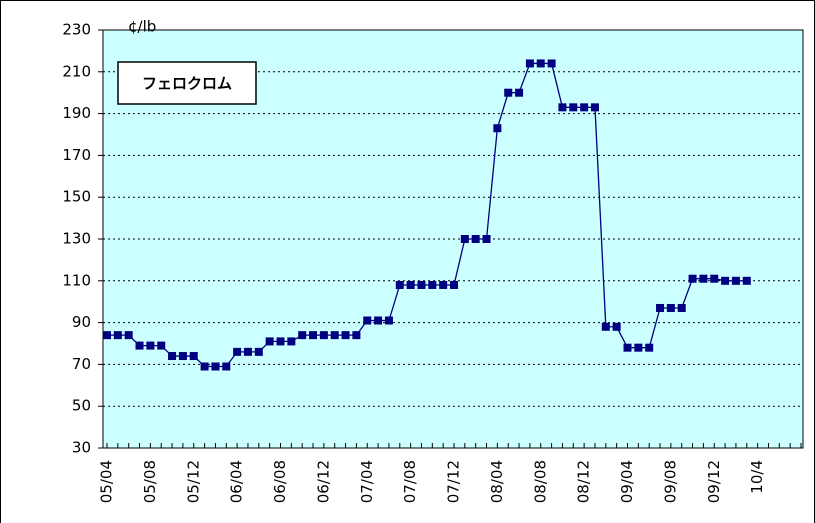 This screenshot has width=815, height=523. What do you see at coordinates (76, 30) in the screenshot?
I see `y-tick-label: 230` at bounding box center [76, 30].